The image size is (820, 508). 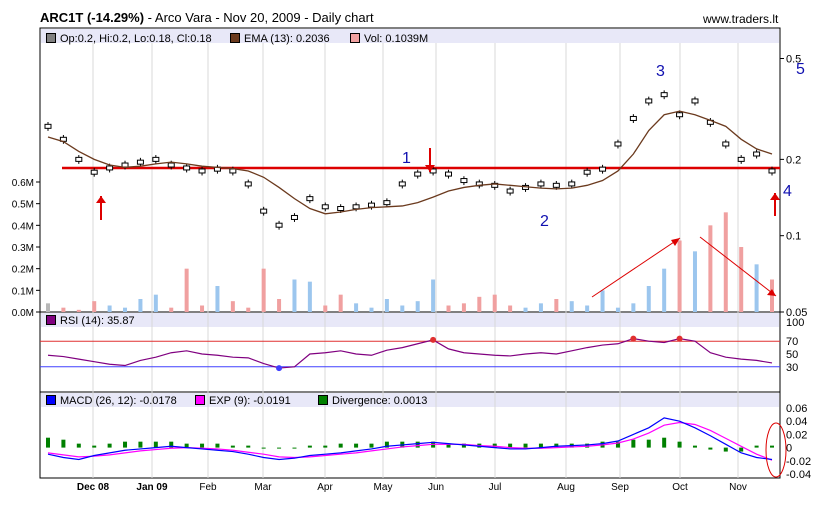 What do you see at coordinates (775, 196) in the screenshot?
I see `up-arrow-right-head` at bounding box center [775, 196].